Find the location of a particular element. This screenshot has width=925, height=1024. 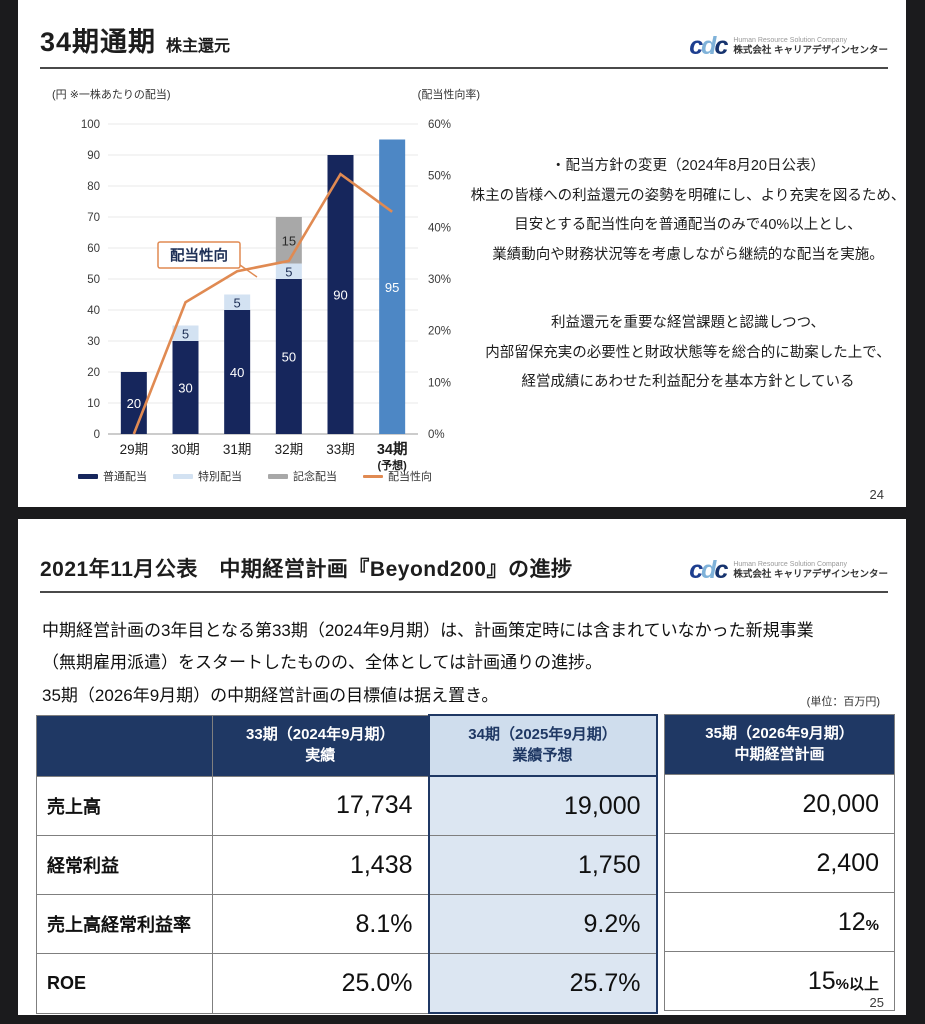

legend-label: 記念配当 is located at coordinates (315, 477).